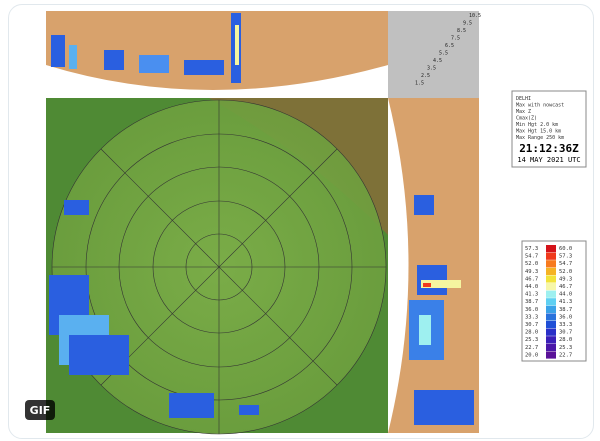 The height and width of the screenshot is (441, 600). What do you see at coordinates (565, 333) in the screenshot?
I see `legend-right-label: 30.7` at bounding box center [565, 333].